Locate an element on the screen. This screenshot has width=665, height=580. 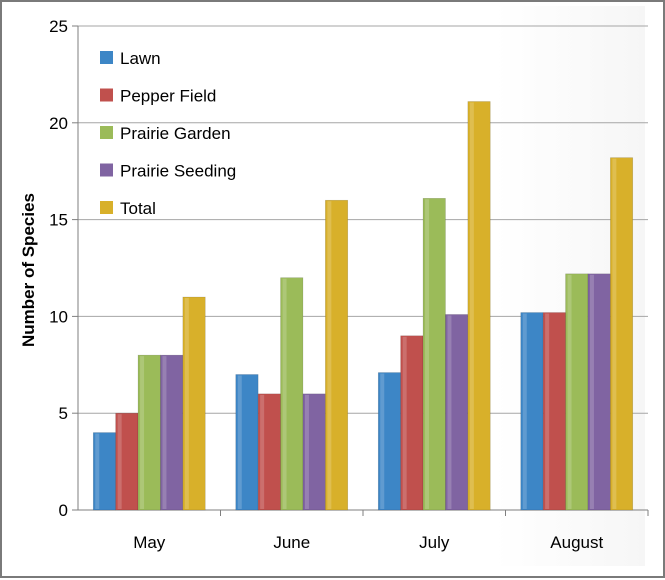
x-tick-label: June is located at coordinates (291, 542).